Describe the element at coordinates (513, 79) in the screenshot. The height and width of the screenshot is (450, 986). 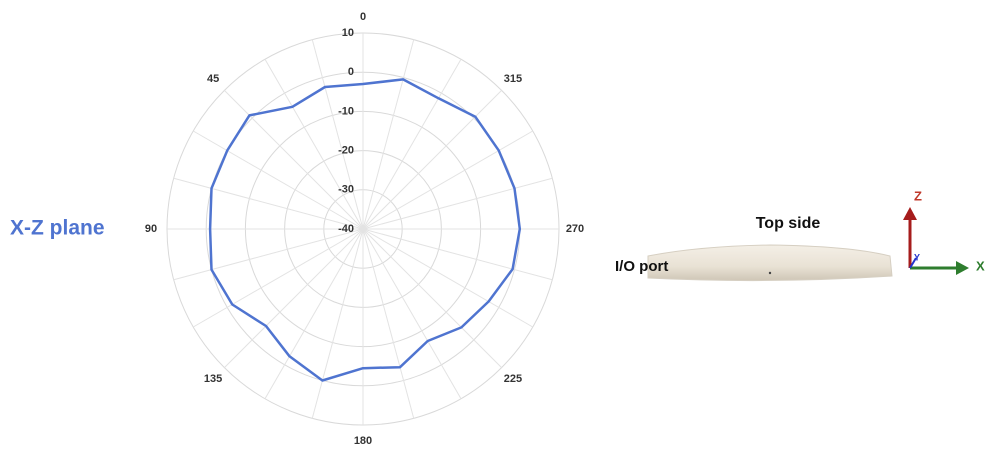
I see `angle-label: 315` at that location.